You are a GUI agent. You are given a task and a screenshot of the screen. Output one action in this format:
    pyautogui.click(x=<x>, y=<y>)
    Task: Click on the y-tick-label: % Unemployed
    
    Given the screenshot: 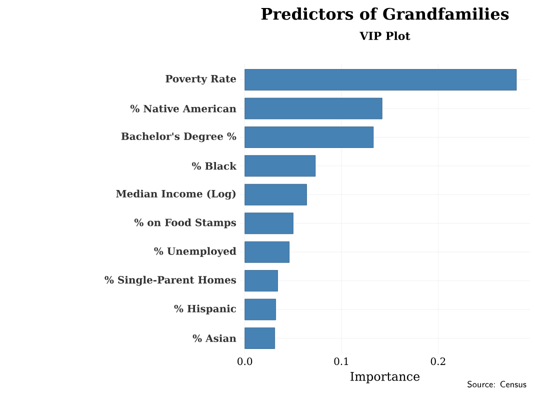 What is the action you would take?
    pyautogui.click(x=195, y=252)
    